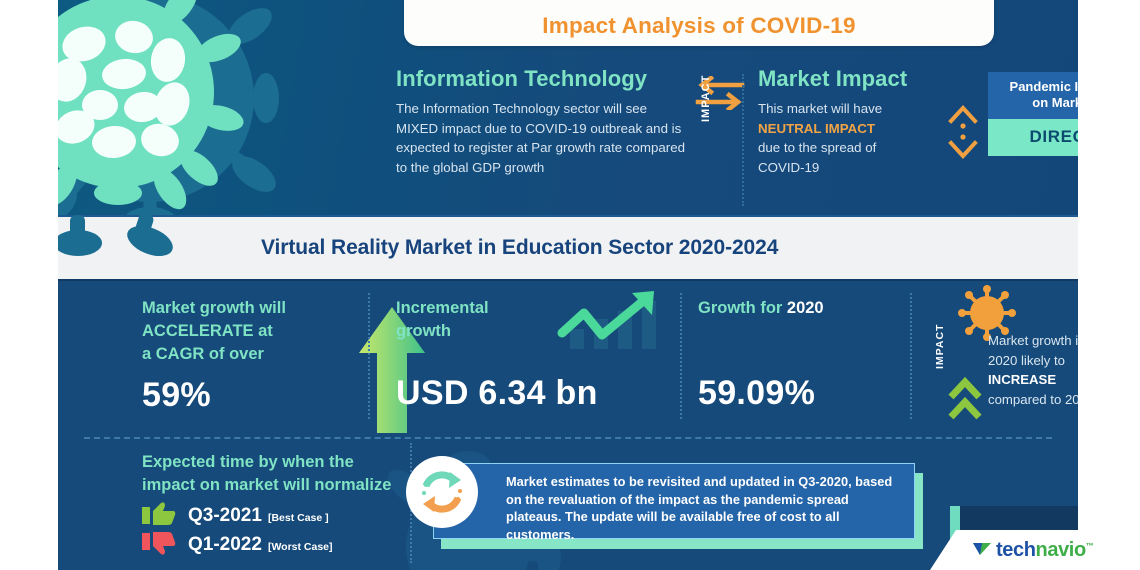 The image size is (1140, 570). Describe the element at coordinates (392, 371) in the screenshot. I see `up-arrow-icon` at that location.